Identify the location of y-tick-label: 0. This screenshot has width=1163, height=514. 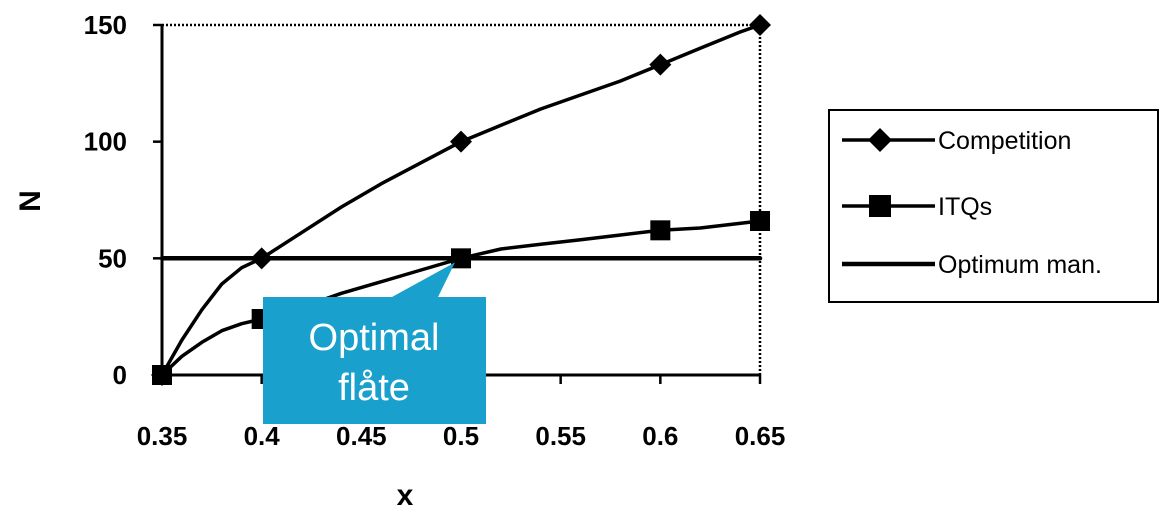
(120, 375).